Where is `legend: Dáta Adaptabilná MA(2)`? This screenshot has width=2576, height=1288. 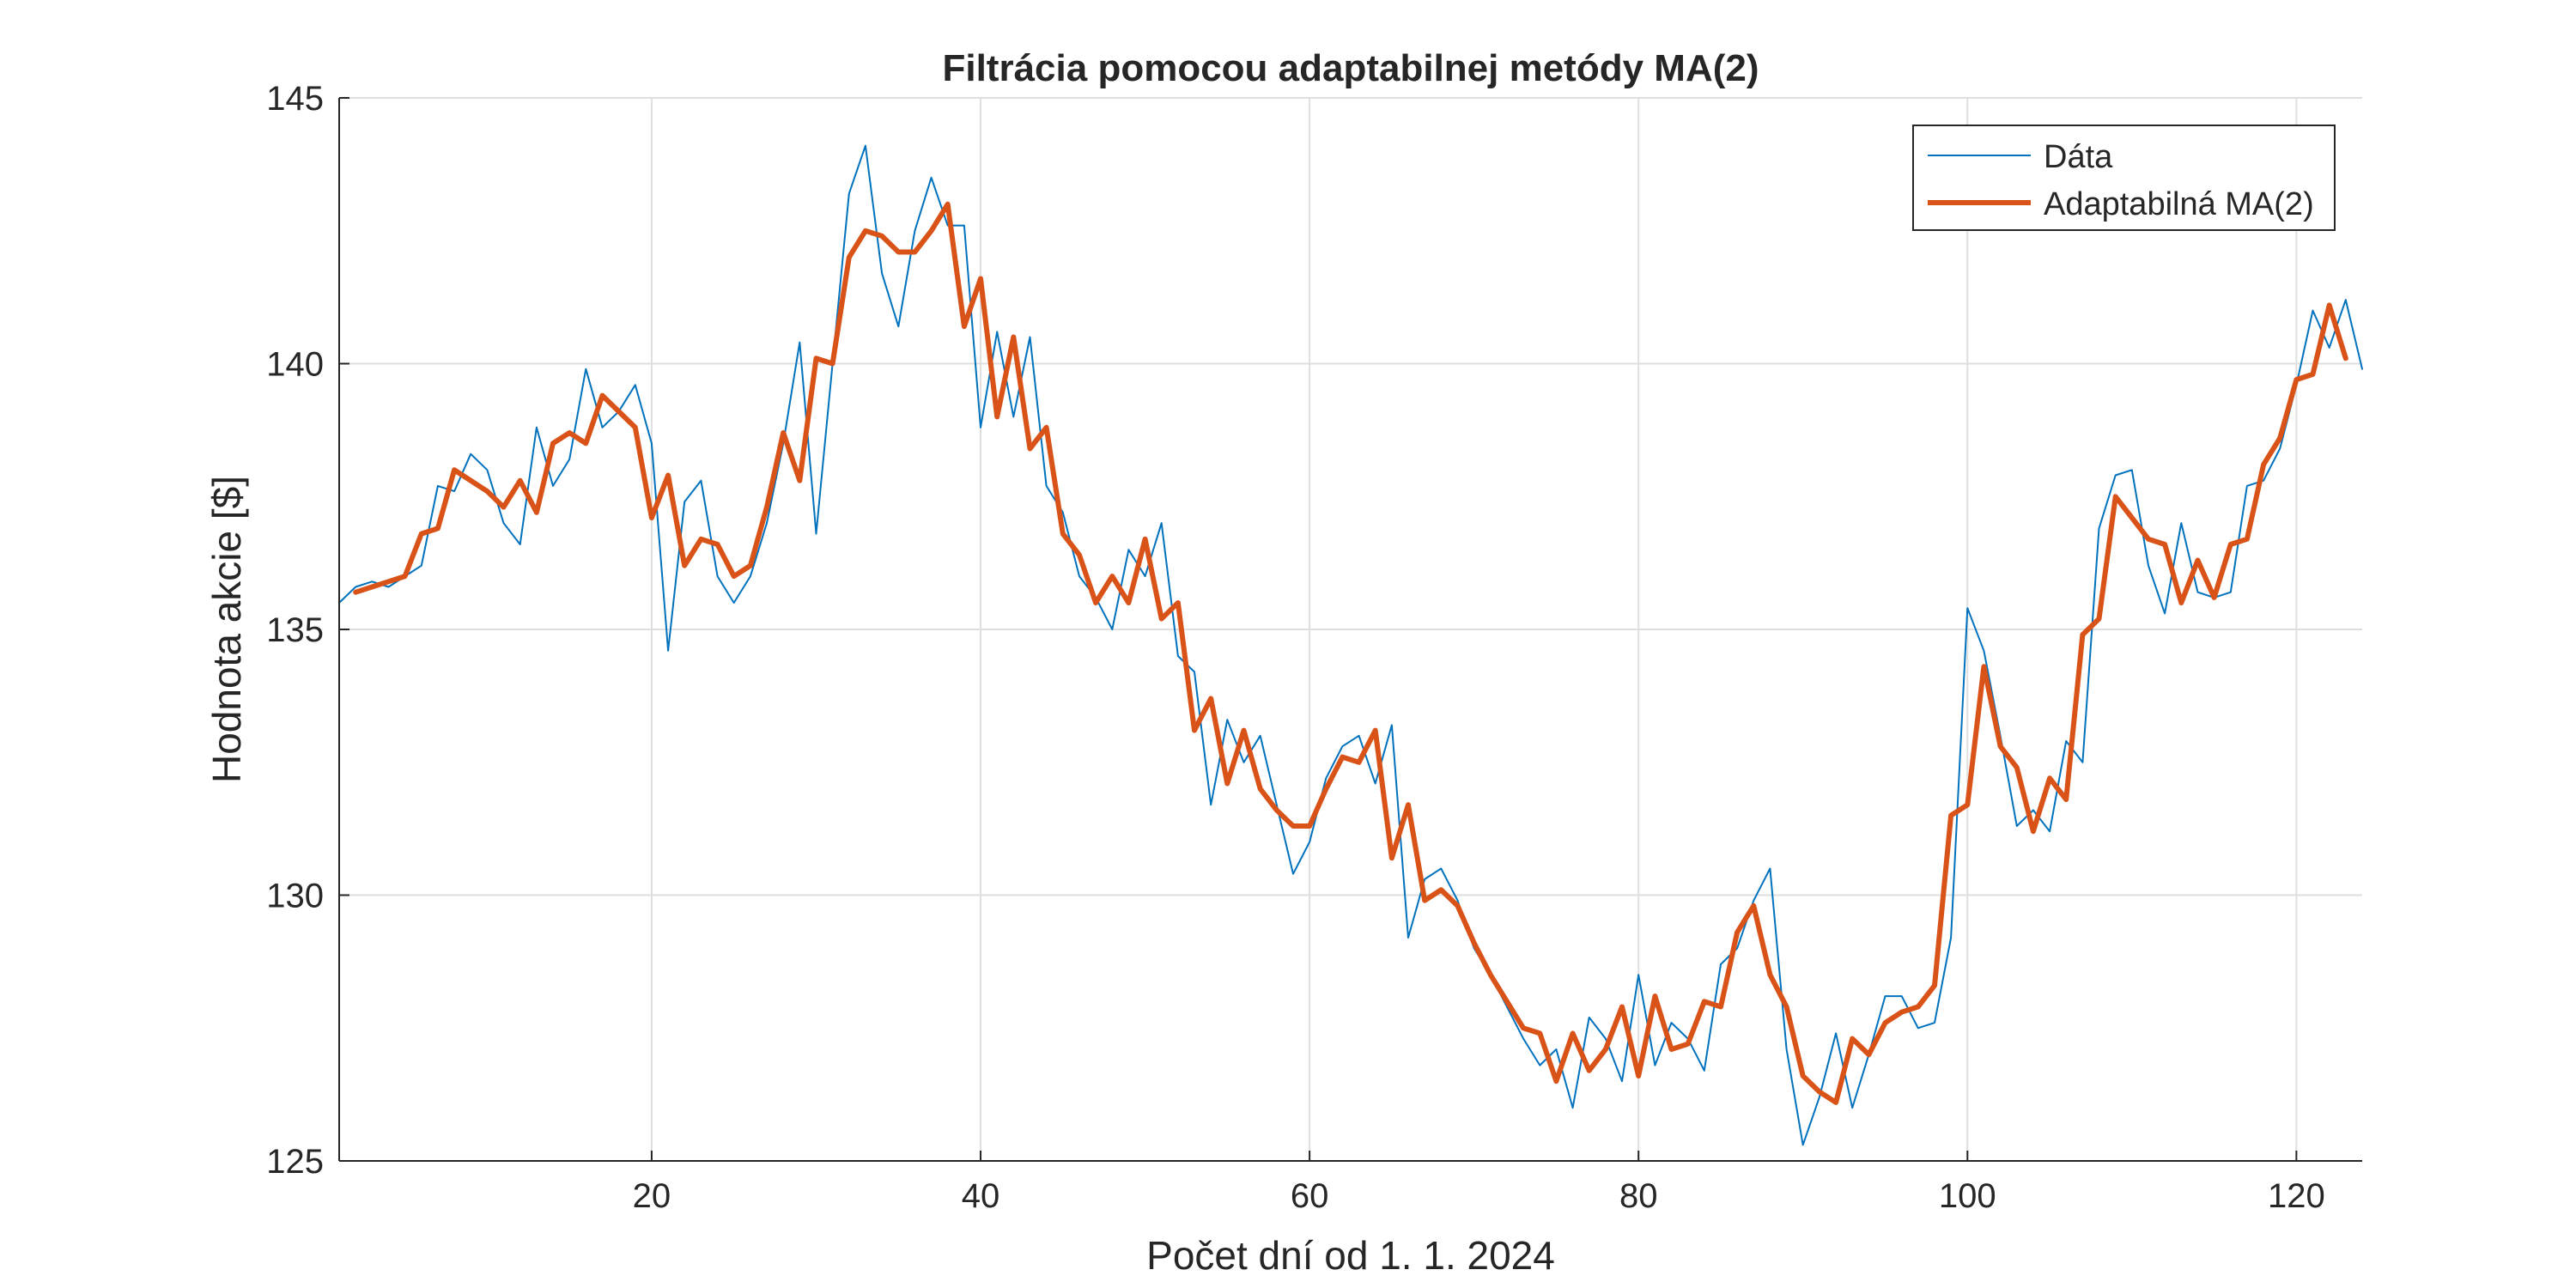 legend: Dáta Adaptabilná MA(2) is located at coordinates (2124, 178).